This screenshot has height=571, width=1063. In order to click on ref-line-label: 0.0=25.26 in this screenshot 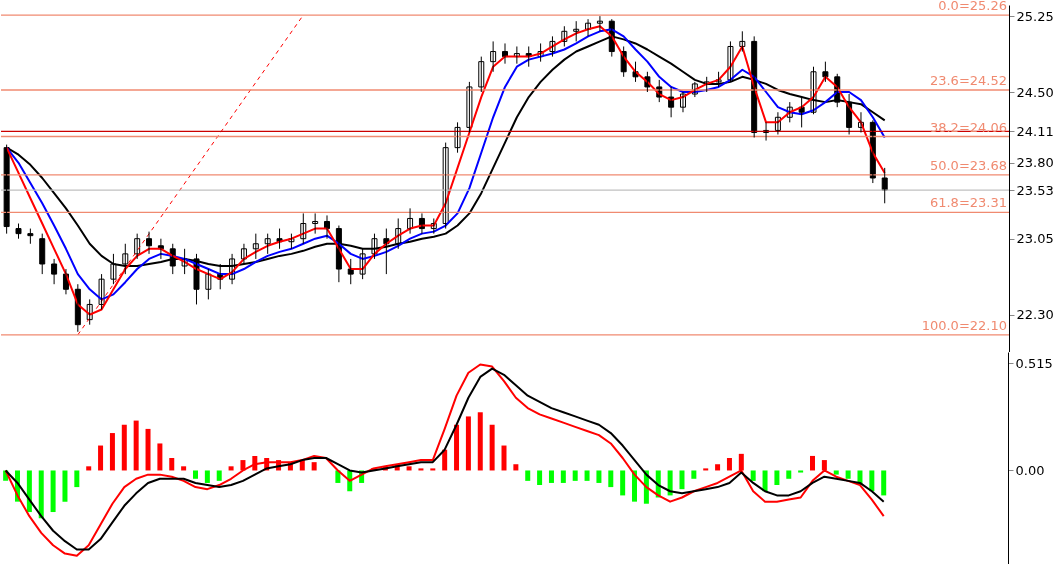, I will do `click(972, 7)`.